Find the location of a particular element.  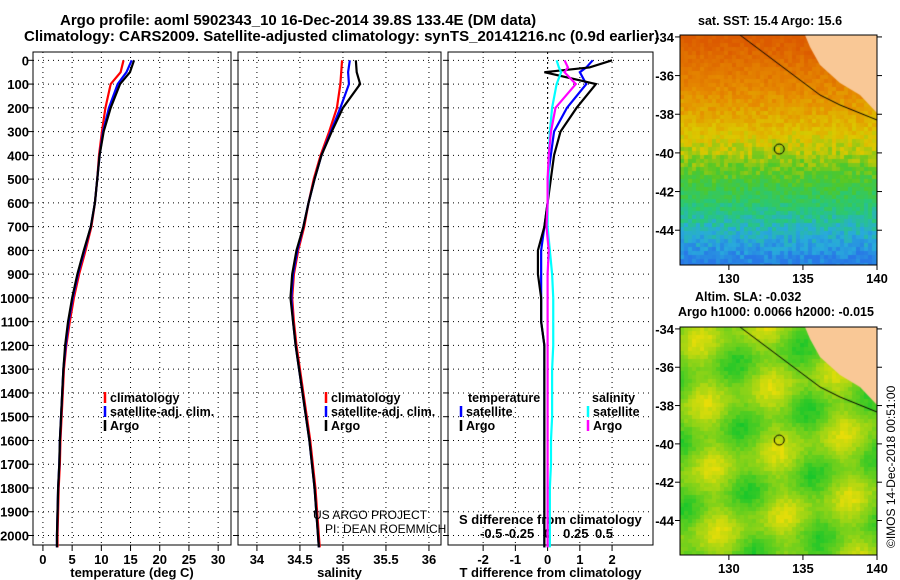

depth-tick-label: 1300 is located at coordinates (14, 369).